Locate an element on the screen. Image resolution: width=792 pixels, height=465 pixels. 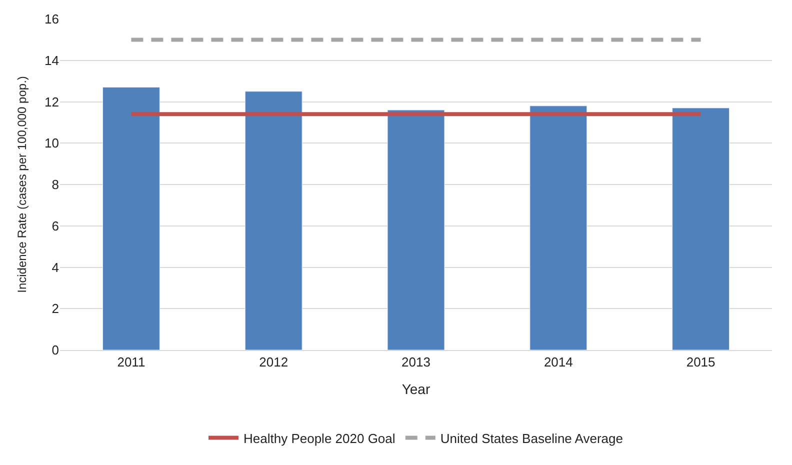
x-tick-label: 2012 is located at coordinates (273, 362).